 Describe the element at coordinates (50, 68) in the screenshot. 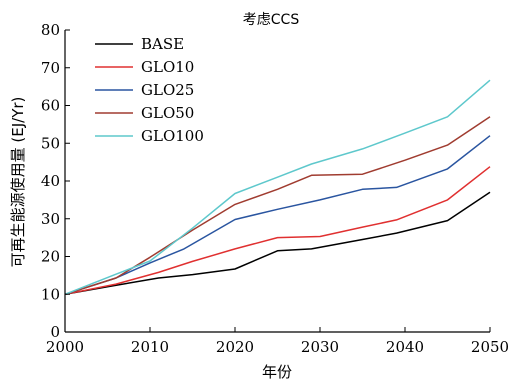

I see `y-tick-label: 70` at that location.